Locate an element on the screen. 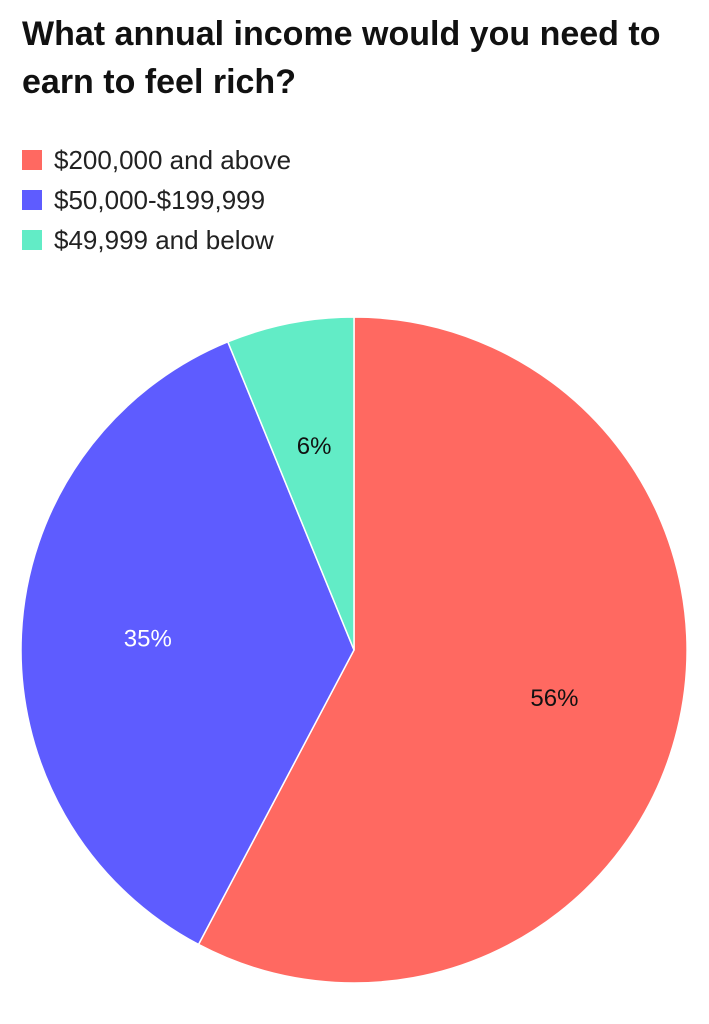  legend-swatch-50k-199k is located at coordinates (32, 200).